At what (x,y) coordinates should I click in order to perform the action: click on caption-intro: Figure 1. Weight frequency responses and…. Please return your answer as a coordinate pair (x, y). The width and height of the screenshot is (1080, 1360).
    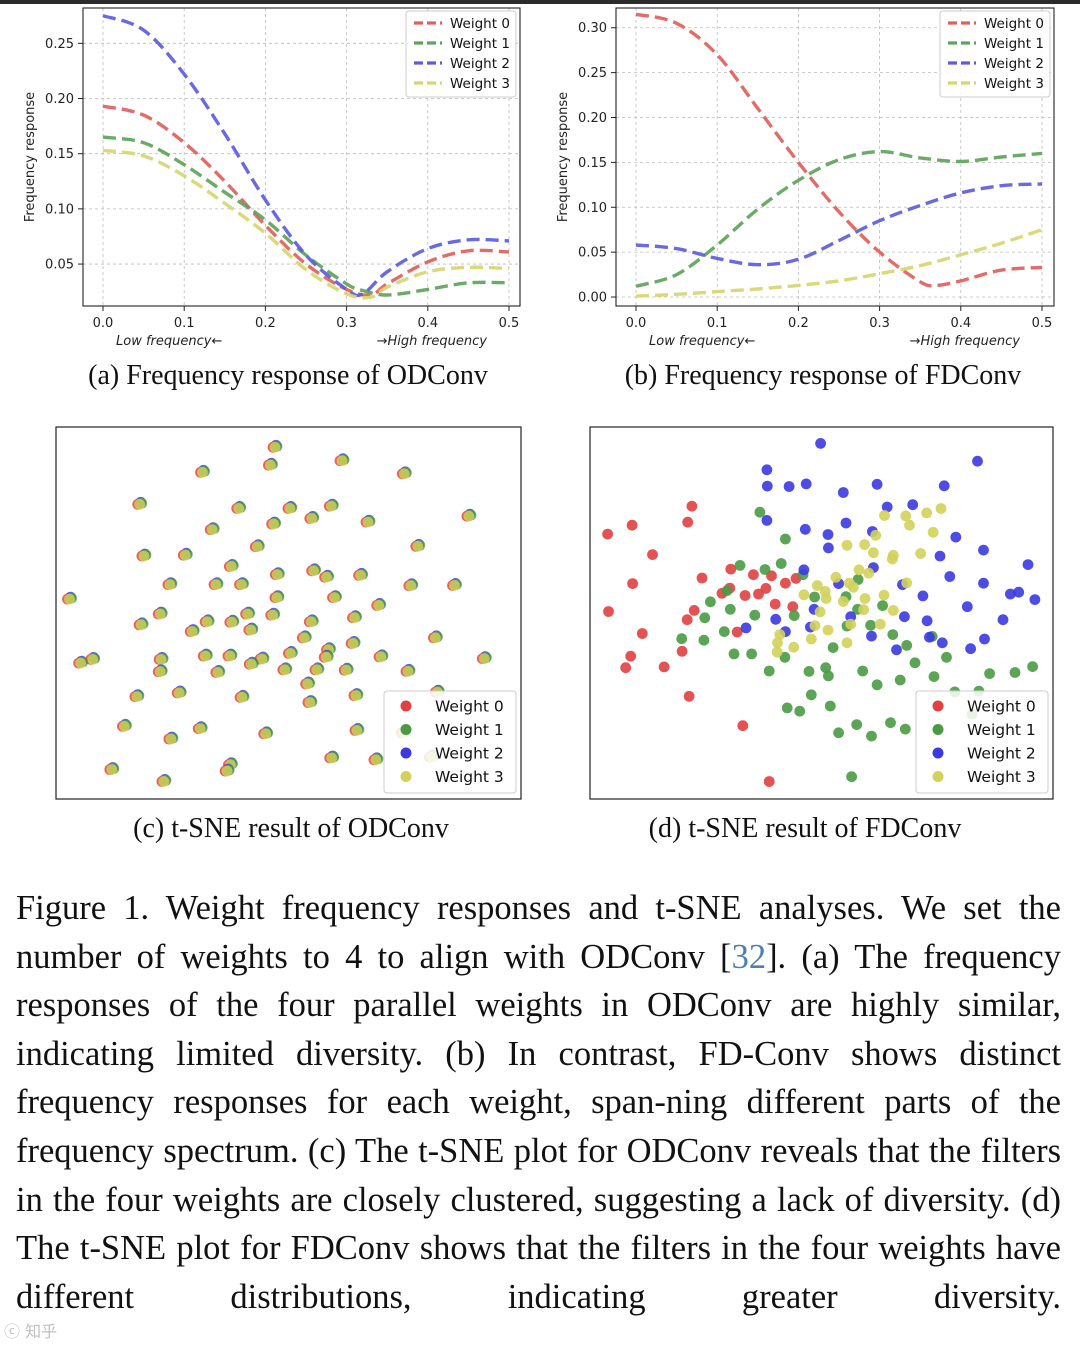
    Looking at the image, I should click on (538, 932).